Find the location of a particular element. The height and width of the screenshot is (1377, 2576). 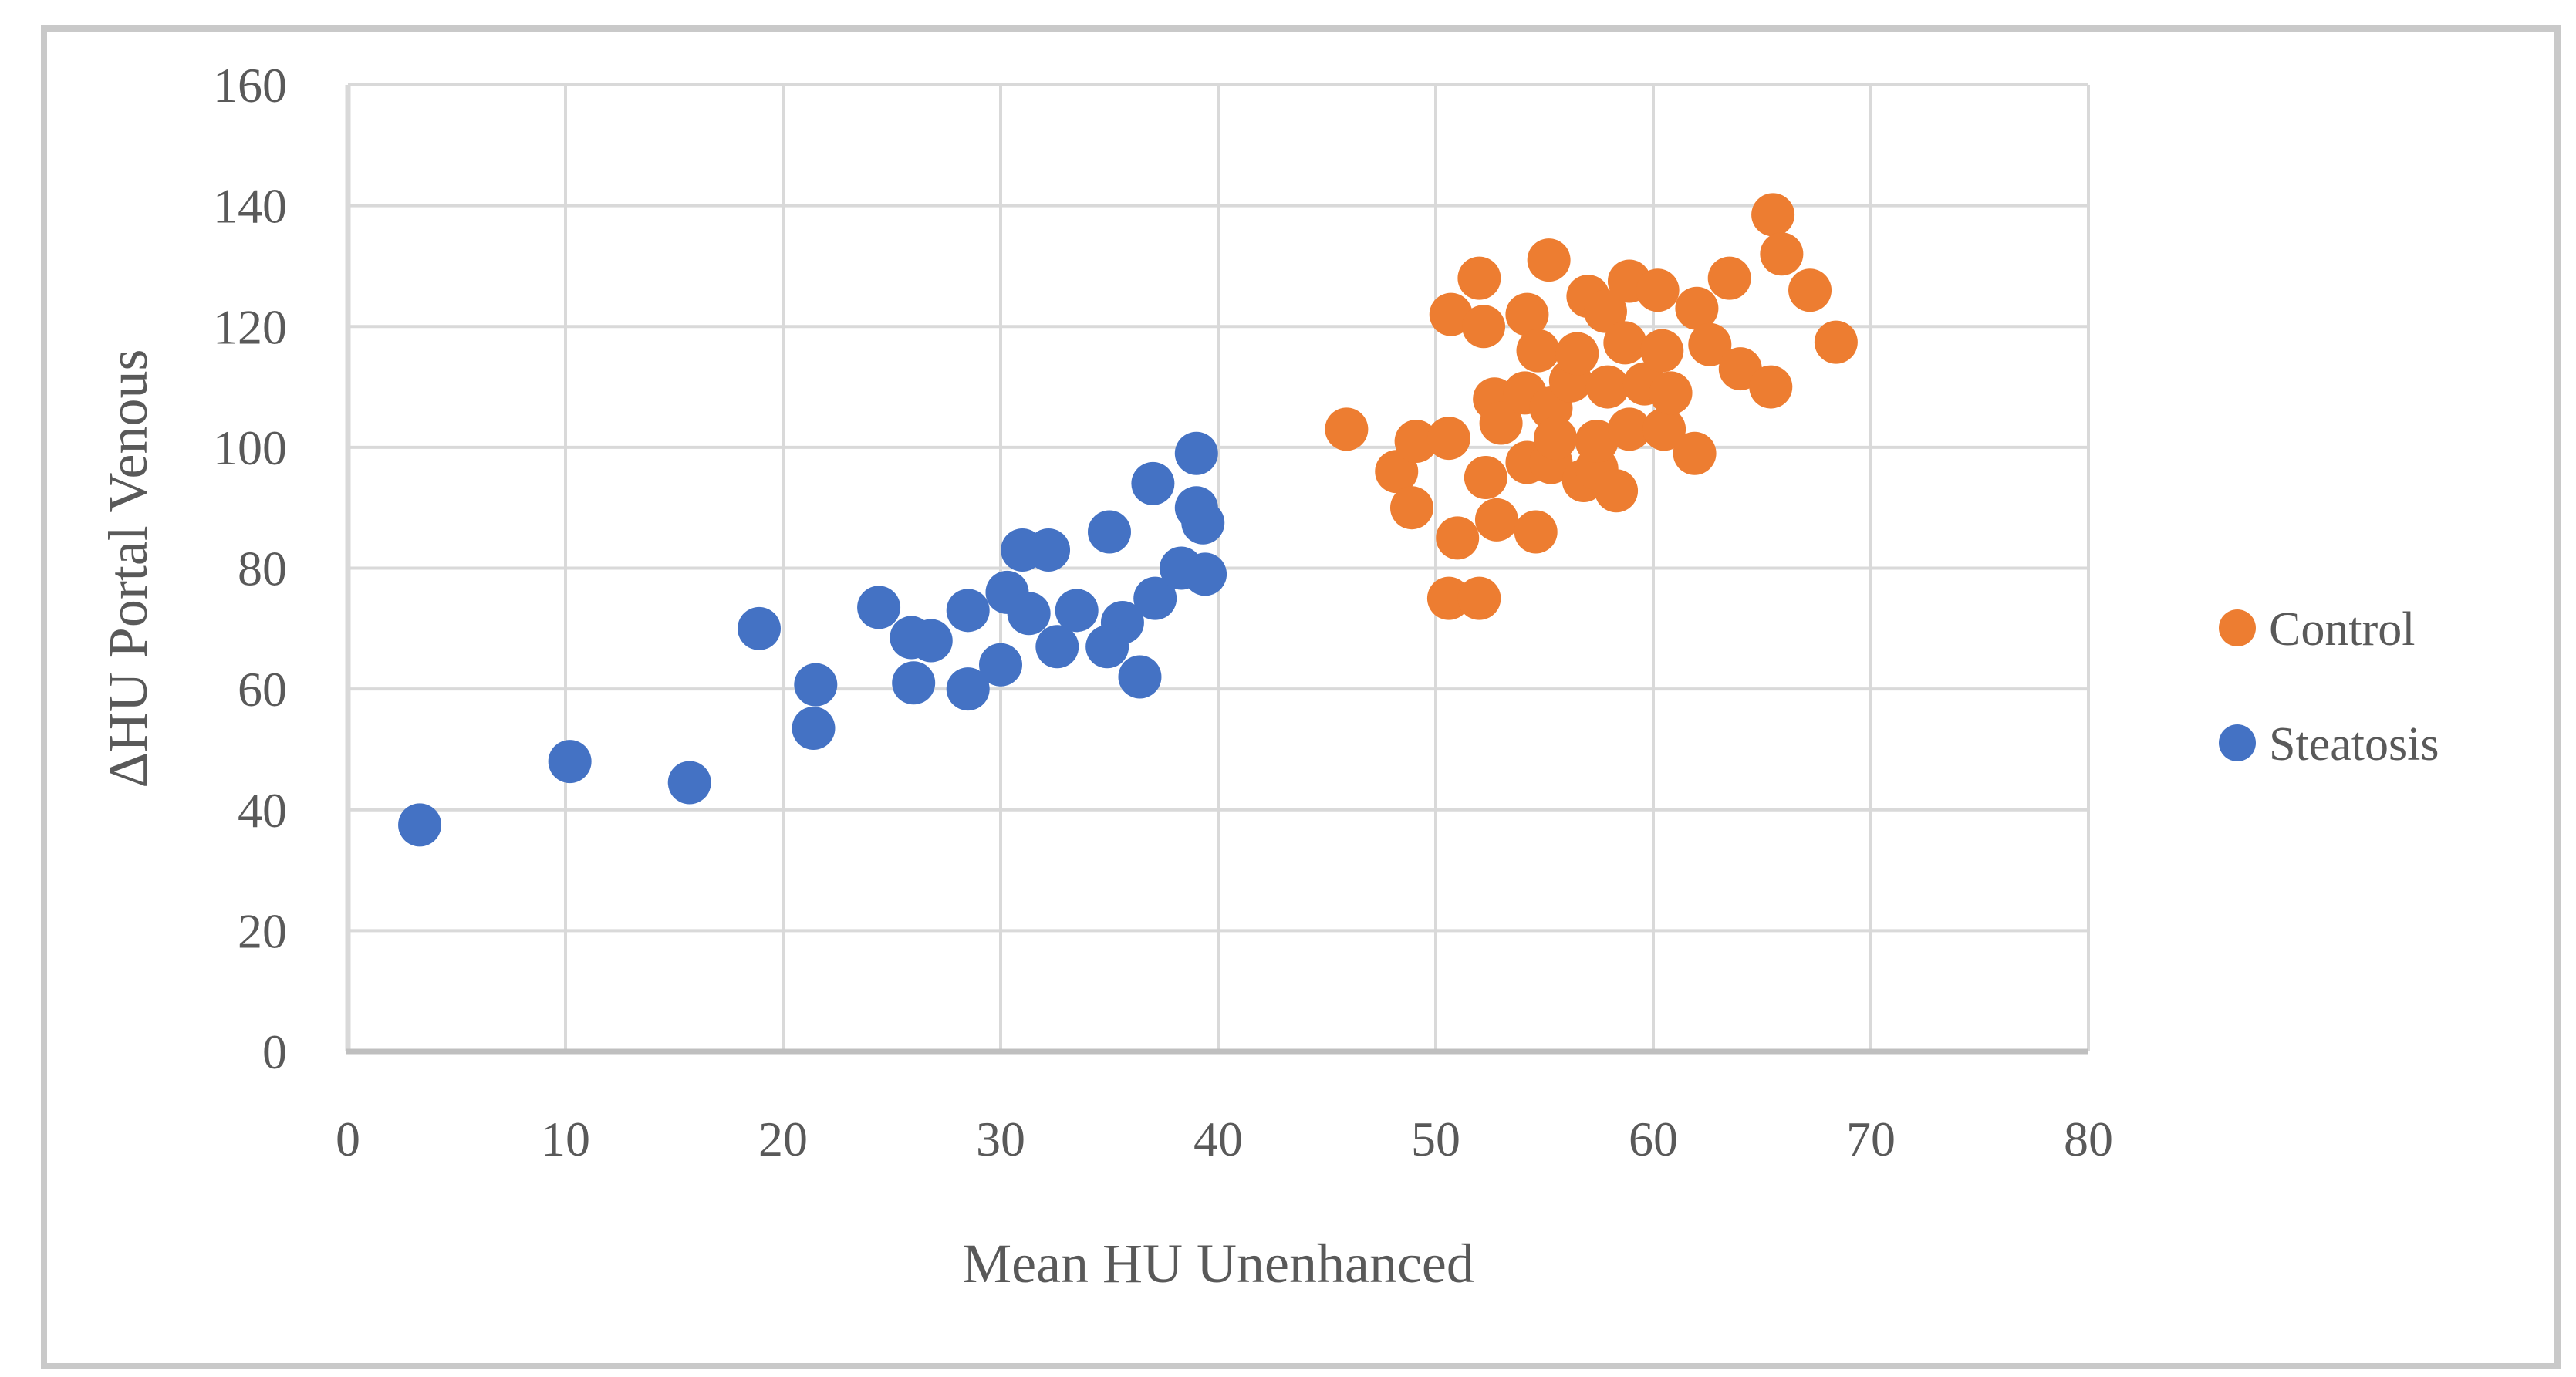

y-tick-label: 60 is located at coordinates (262, 689).